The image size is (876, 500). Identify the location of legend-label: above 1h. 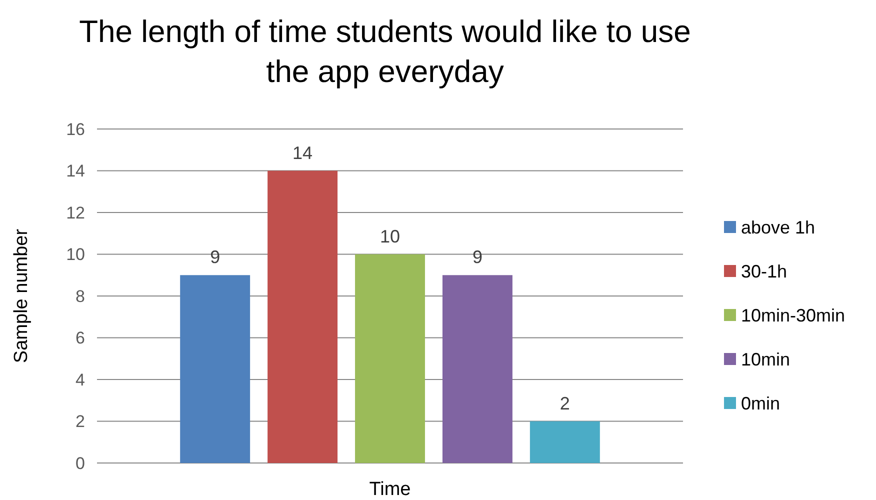
(778, 227).